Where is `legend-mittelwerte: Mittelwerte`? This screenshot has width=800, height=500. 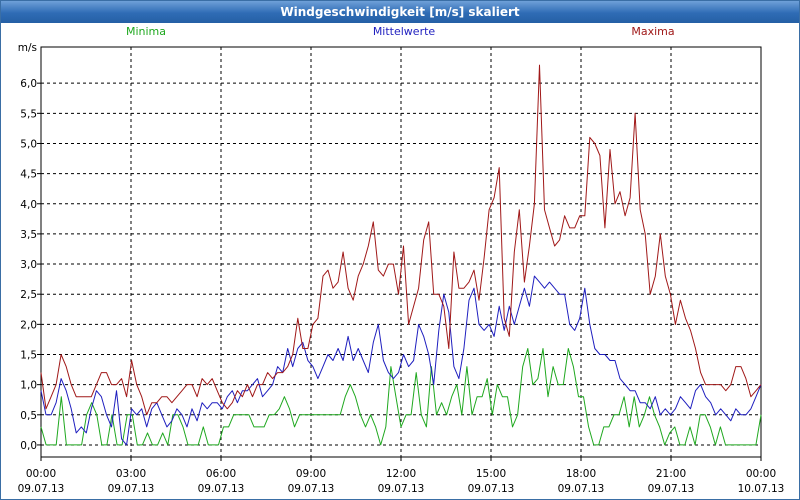 legend-mittelwerte: Mittelwerte is located at coordinates (404, 31).